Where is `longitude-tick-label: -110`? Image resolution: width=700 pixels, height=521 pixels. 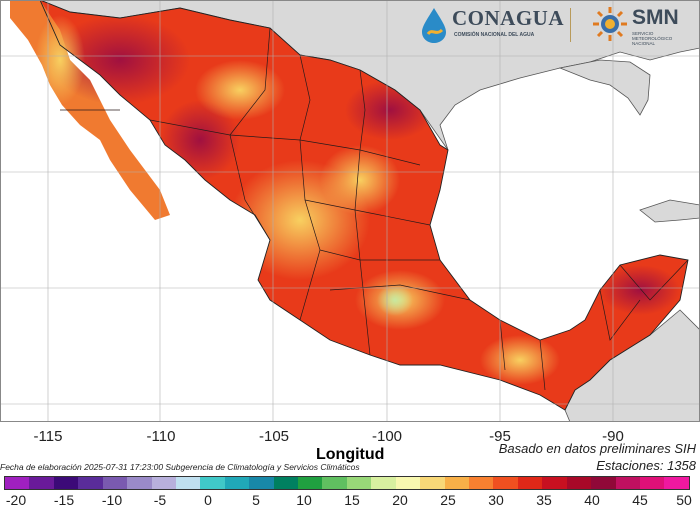 longitude-tick-label: -110 is located at coordinates (161, 436).